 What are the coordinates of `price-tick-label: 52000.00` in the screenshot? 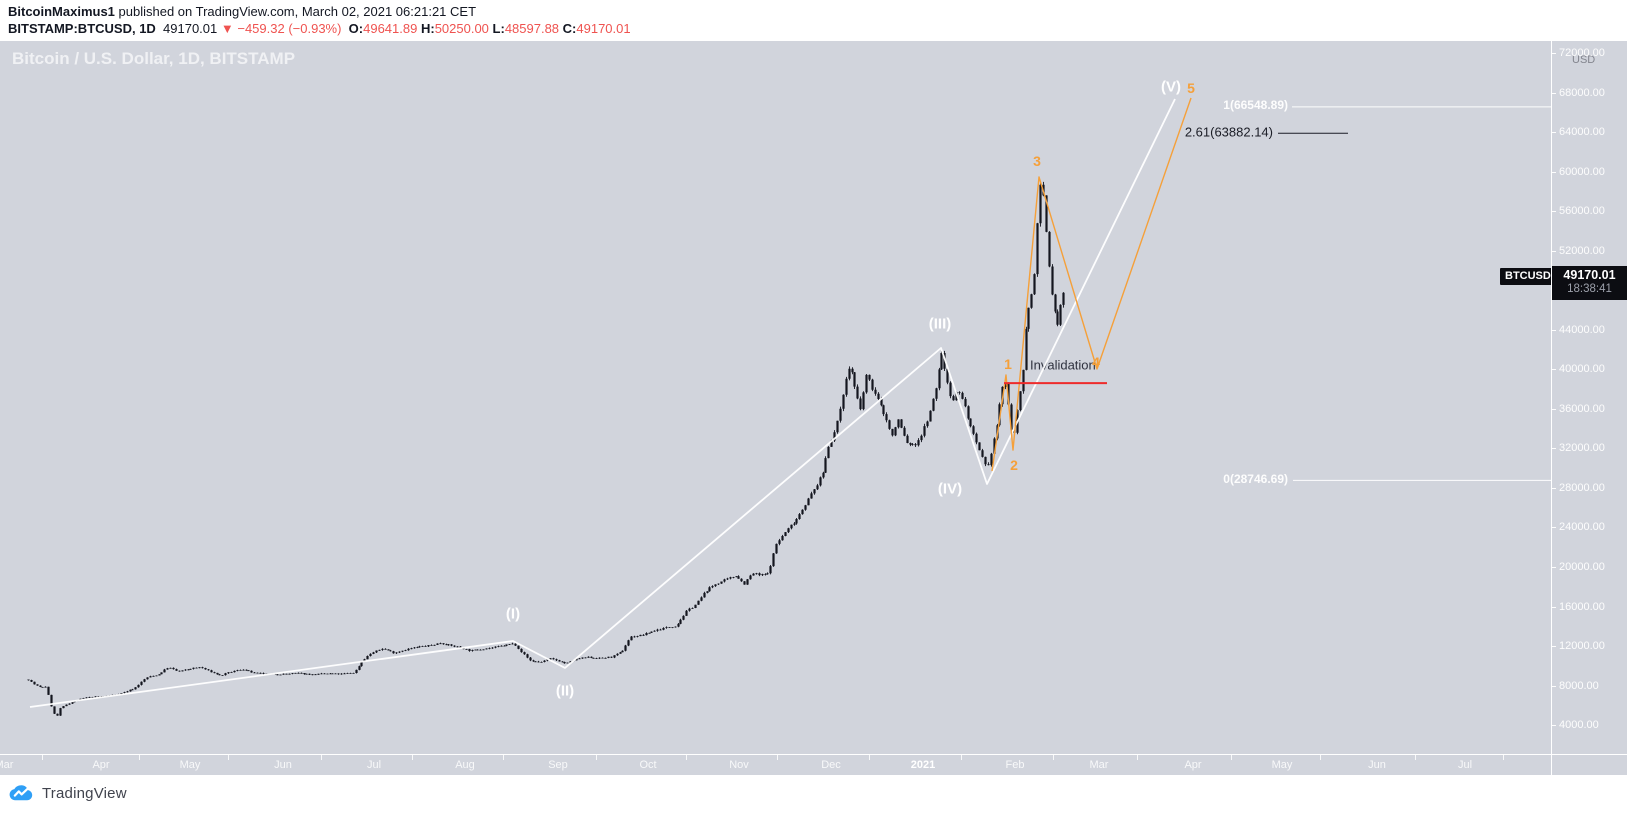 It's located at (1582, 251).